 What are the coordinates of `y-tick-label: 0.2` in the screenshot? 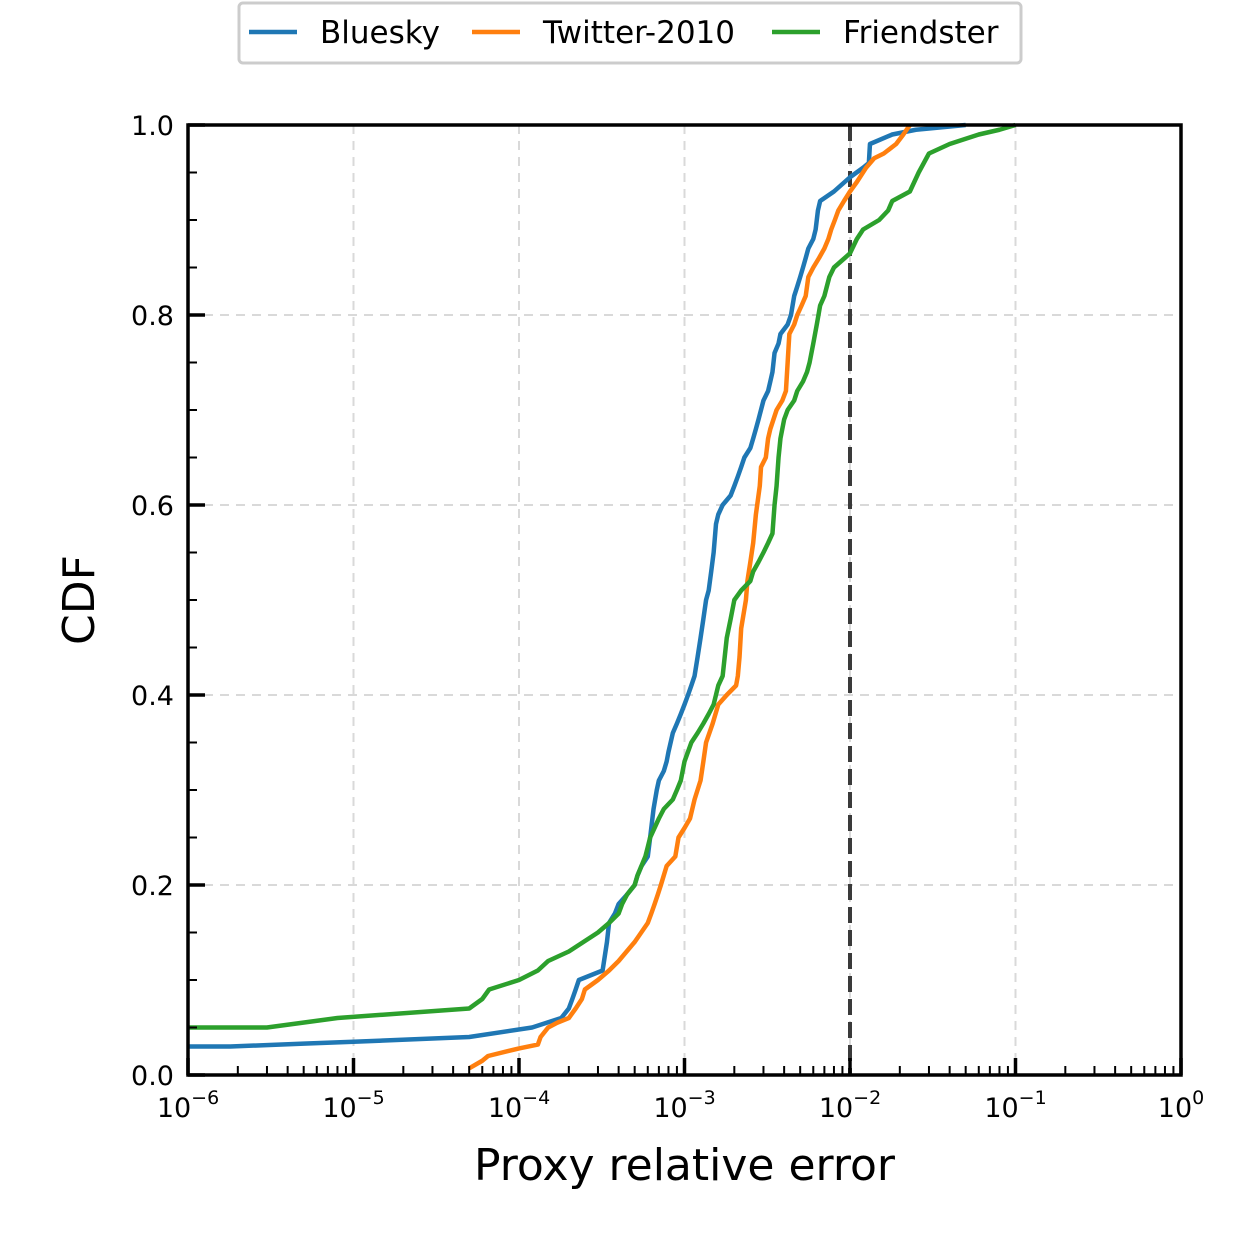 It's located at (152, 886).